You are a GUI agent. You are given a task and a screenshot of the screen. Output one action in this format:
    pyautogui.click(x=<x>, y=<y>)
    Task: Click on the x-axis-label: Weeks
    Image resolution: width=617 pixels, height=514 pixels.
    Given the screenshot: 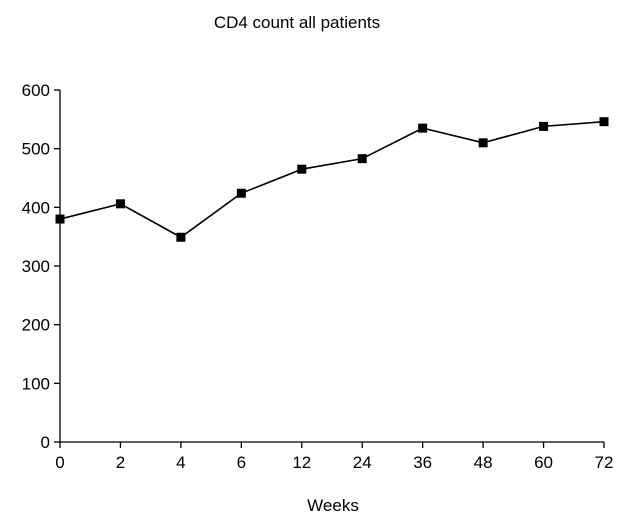 What is the action you would take?
    pyautogui.click(x=333, y=505)
    